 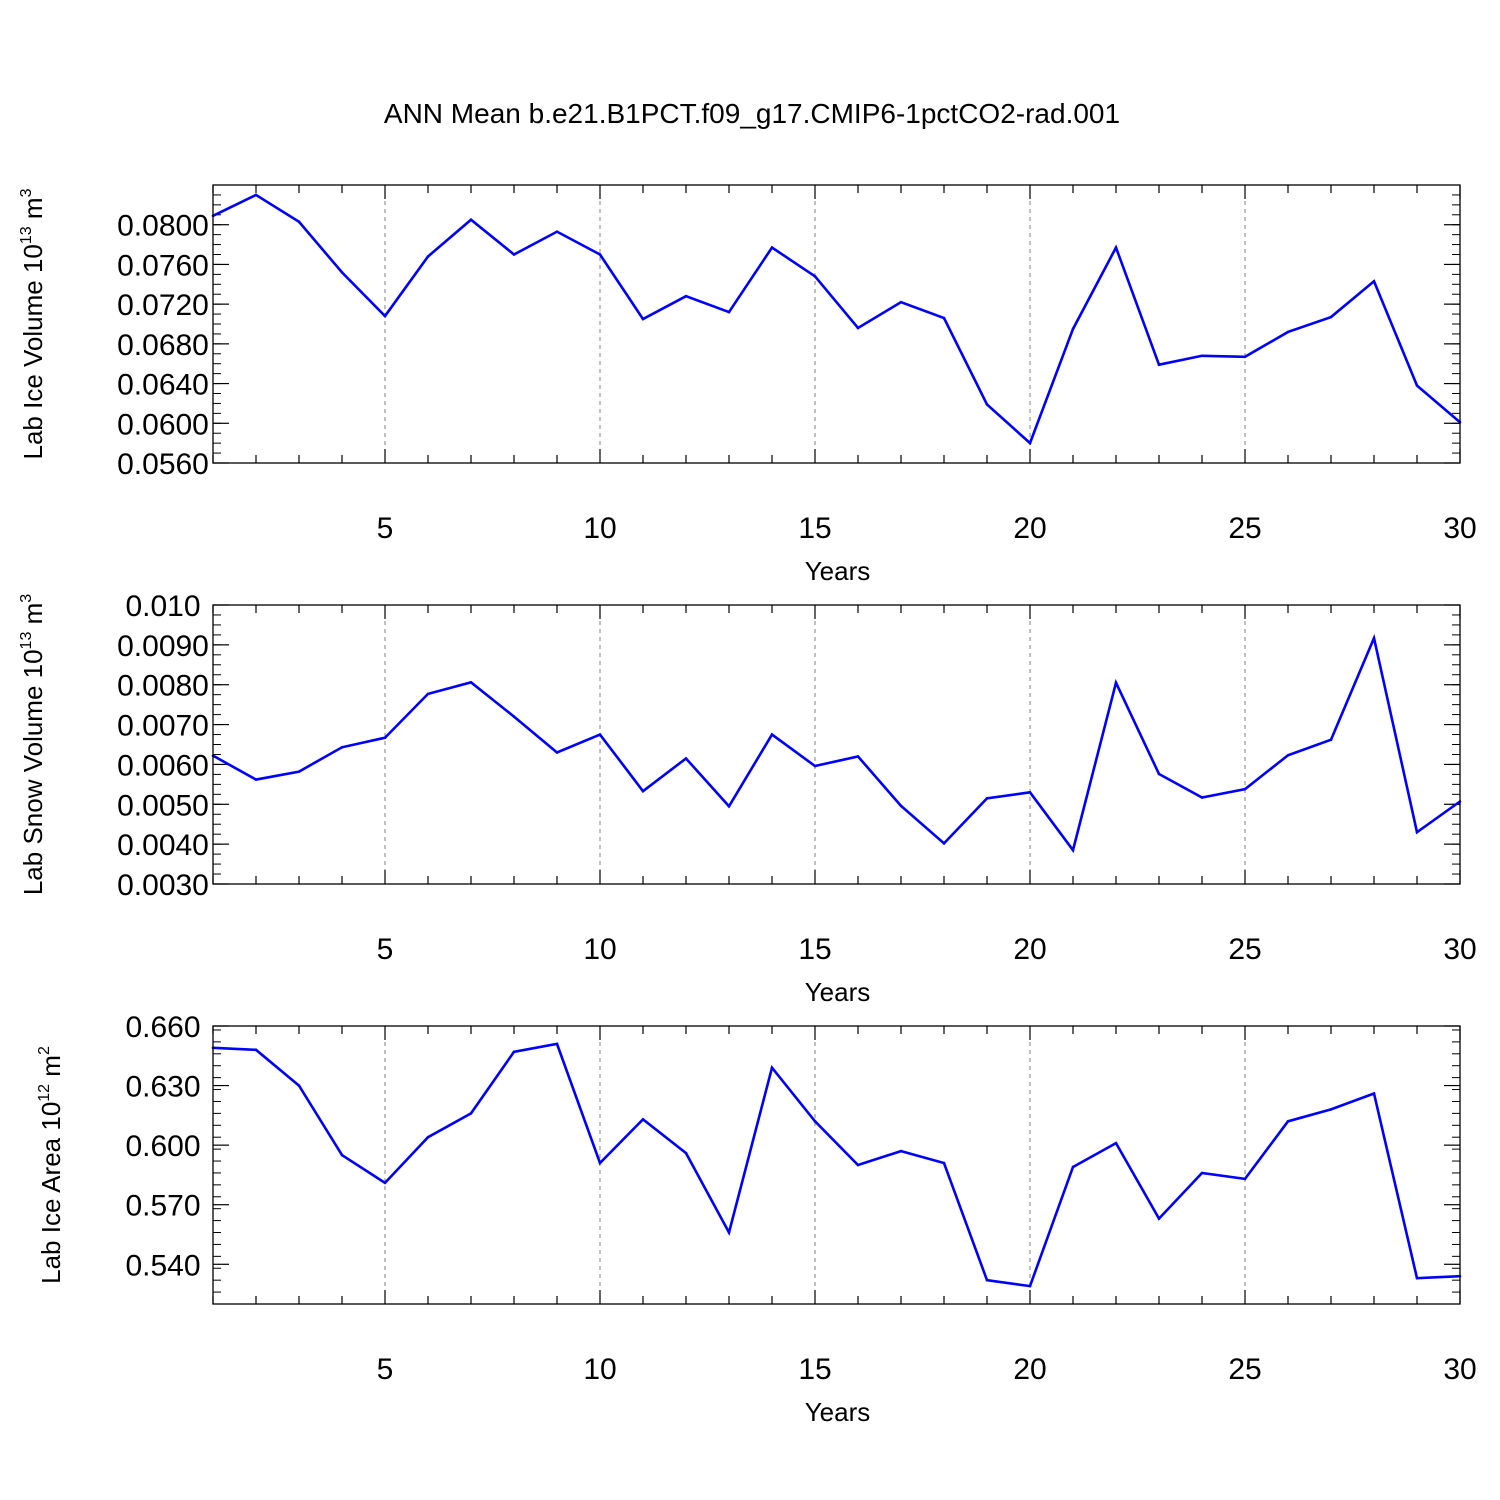 What do you see at coordinates (162, 606) in the screenshot?
I see `y-tick-label: 0.010` at bounding box center [162, 606].